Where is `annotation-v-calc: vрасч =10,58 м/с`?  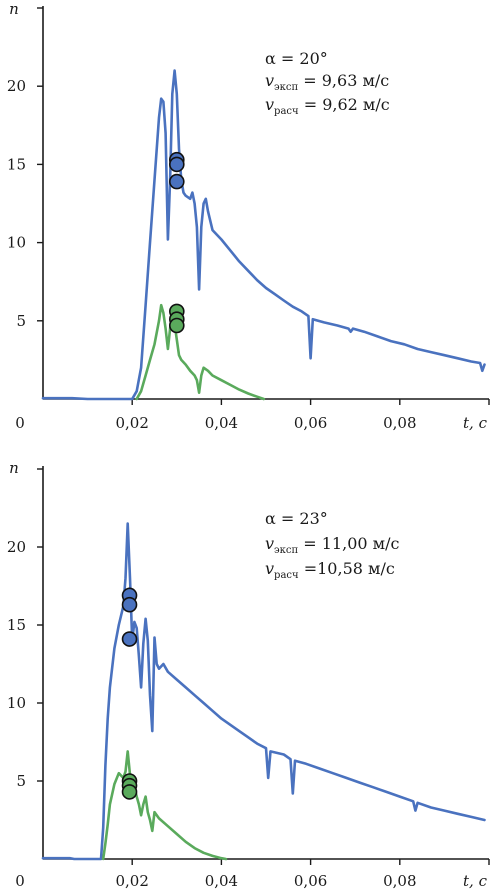
annotation-v-calc: vрасч =10,58 м/с is located at coordinates (330, 570).